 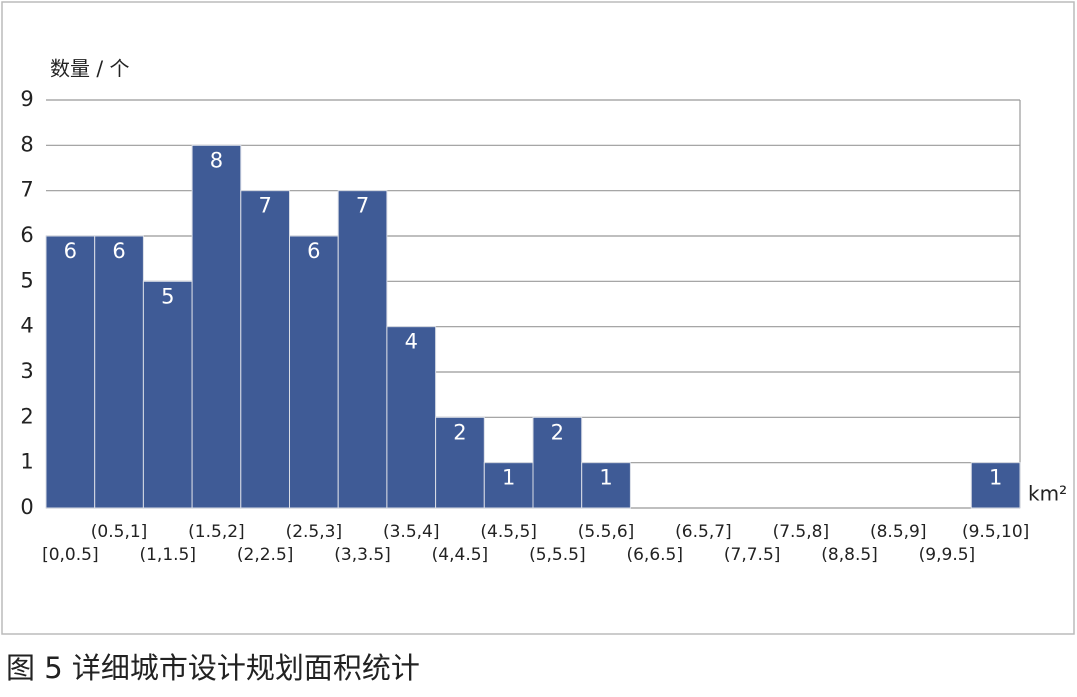 I want to click on y-tick-label: 2, so click(x=26, y=416).